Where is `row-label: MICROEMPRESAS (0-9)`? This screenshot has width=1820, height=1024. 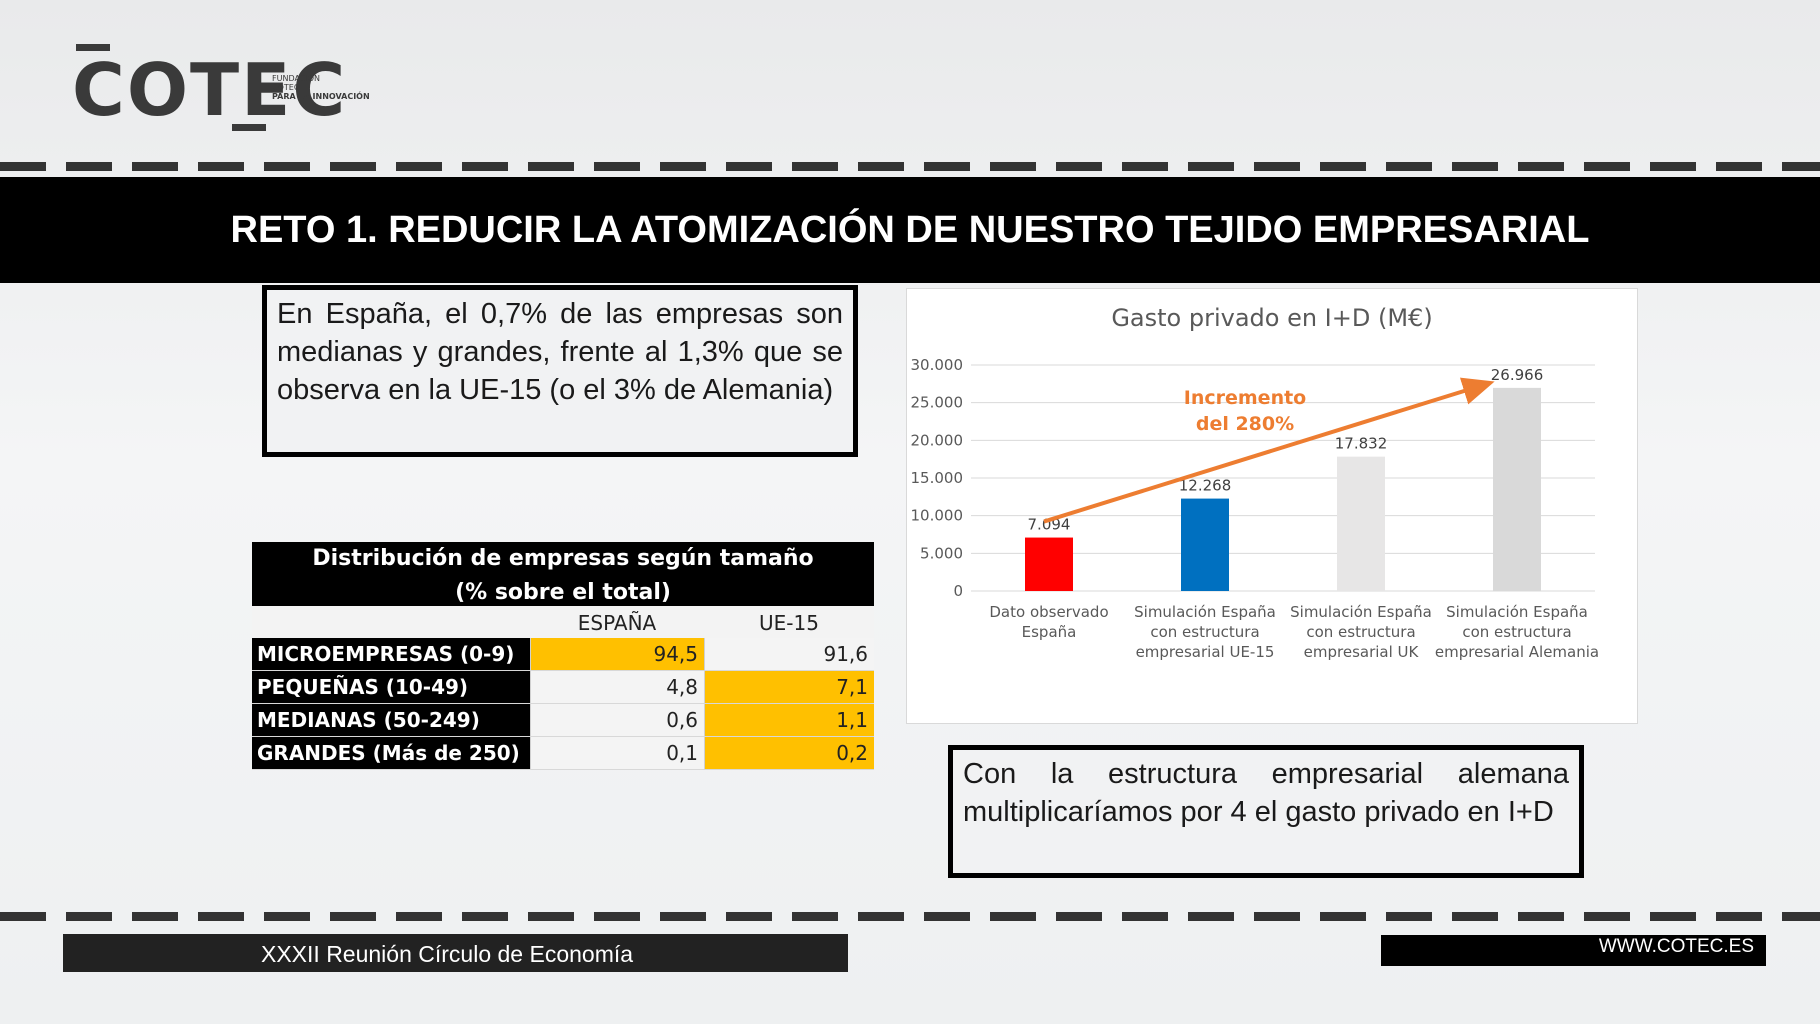 row-label: MICROEMPRESAS (0-9) is located at coordinates (391, 654).